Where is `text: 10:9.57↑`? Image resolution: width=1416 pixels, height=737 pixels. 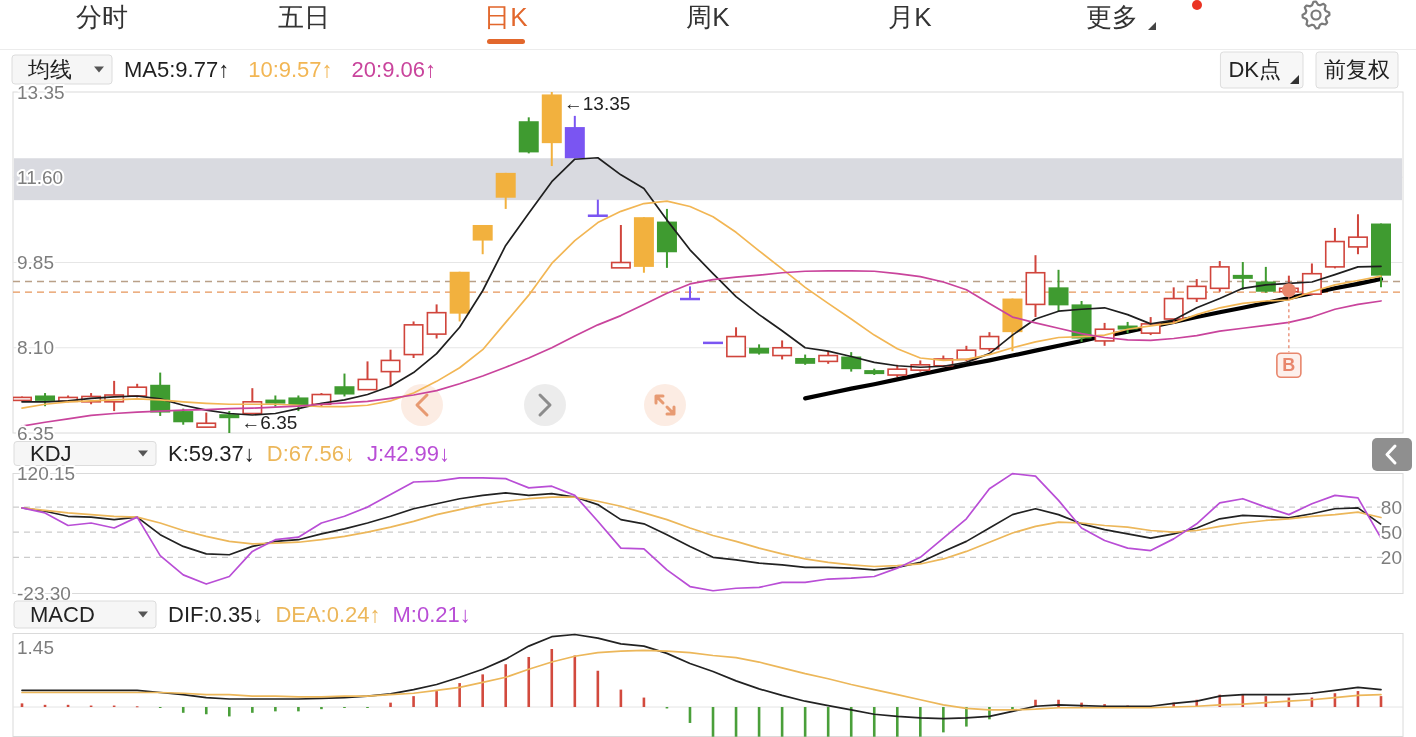
text: 10:9.57↑ is located at coordinates (290, 69).